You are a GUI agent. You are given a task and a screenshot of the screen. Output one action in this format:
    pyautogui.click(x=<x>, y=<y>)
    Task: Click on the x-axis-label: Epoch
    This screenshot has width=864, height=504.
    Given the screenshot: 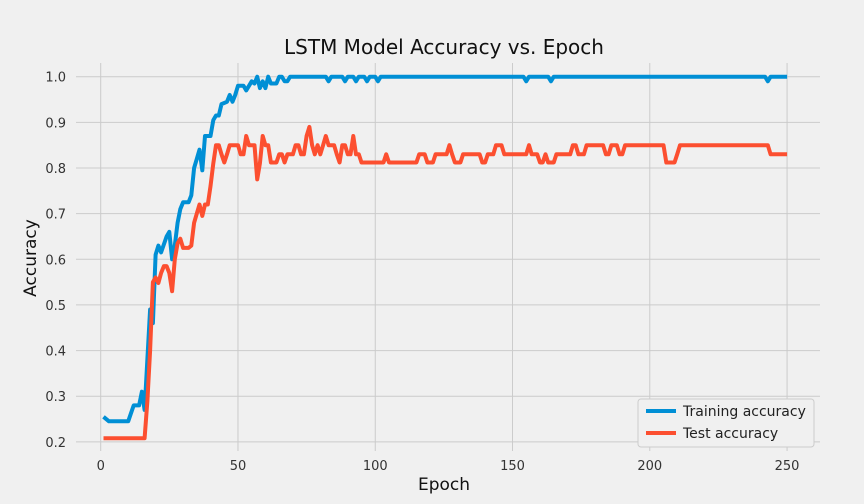 What is the action you would take?
    pyautogui.click(x=444, y=485)
    